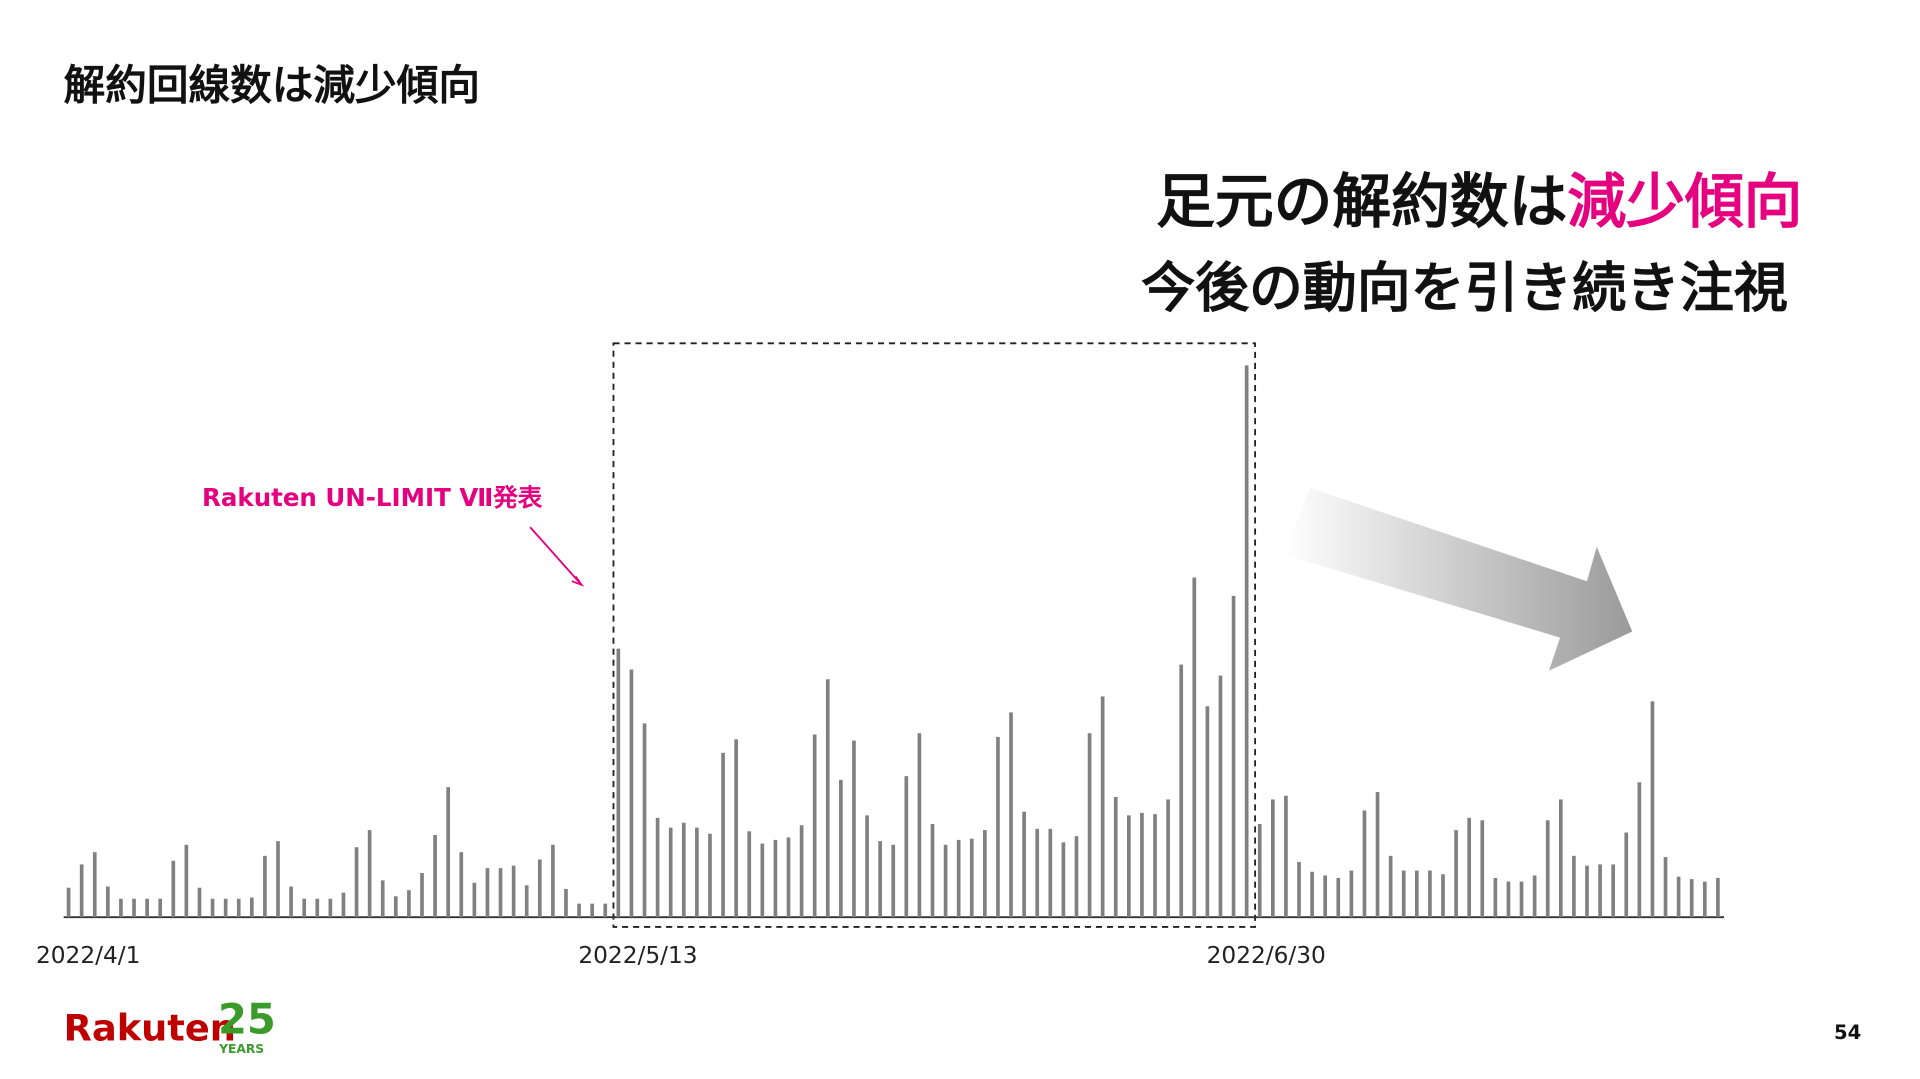 The height and width of the screenshot is (1079, 1920). Describe the element at coordinates (241, 1049) in the screenshot. I see `logo-years: YEARS` at that location.